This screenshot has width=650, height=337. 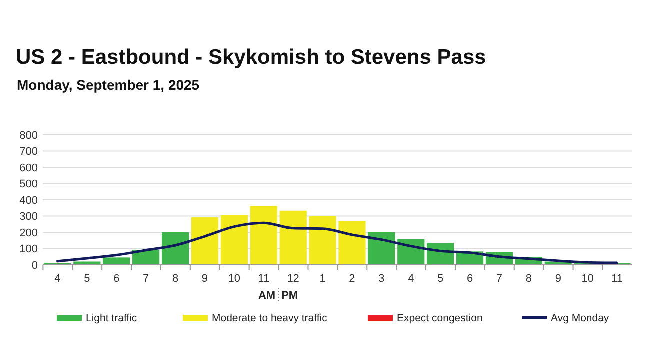 What do you see at coordinates (267, 296) in the screenshot?
I see `text: AM` at bounding box center [267, 296].